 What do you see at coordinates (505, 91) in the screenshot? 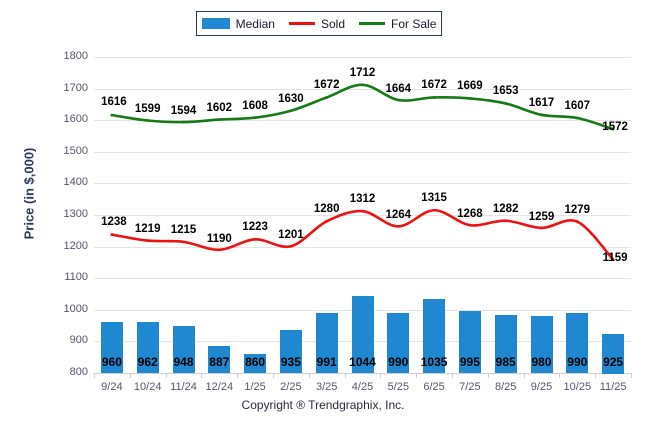
I see `line-value-label: 1653` at bounding box center [505, 91].